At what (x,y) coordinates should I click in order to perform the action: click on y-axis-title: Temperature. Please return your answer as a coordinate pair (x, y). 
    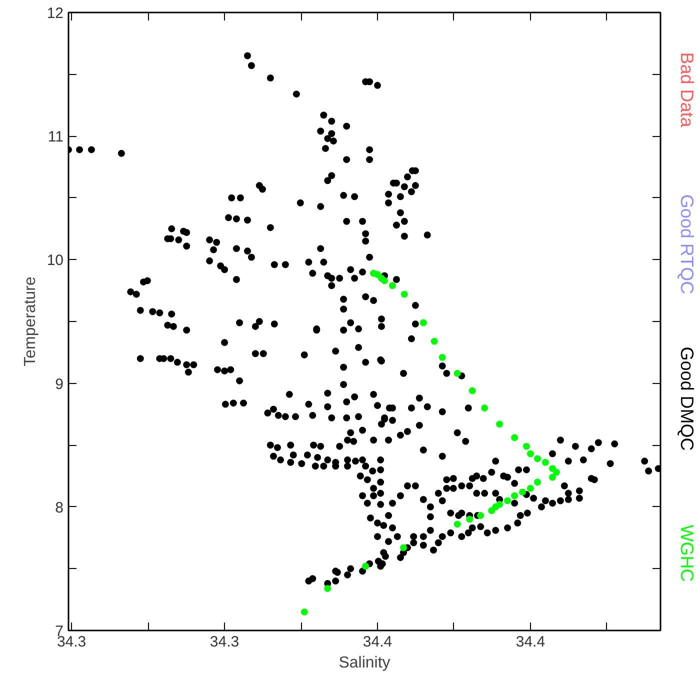
    Looking at the image, I should click on (30, 321).